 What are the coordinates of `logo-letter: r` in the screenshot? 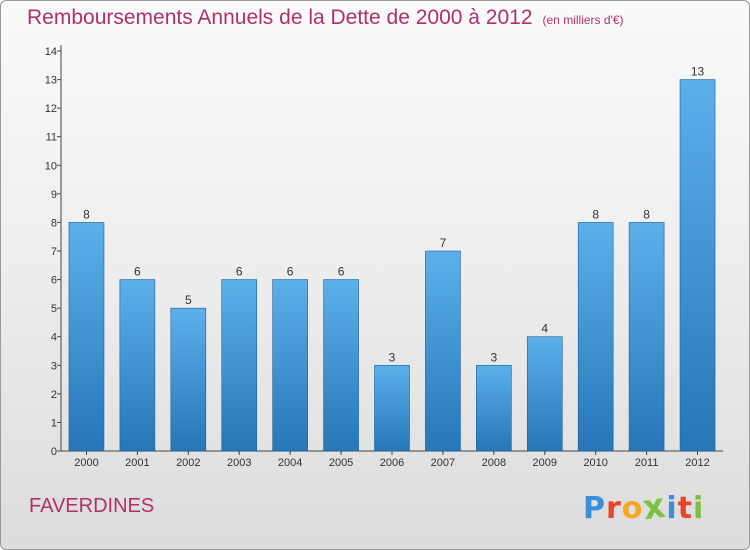 It's located at (614, 508).